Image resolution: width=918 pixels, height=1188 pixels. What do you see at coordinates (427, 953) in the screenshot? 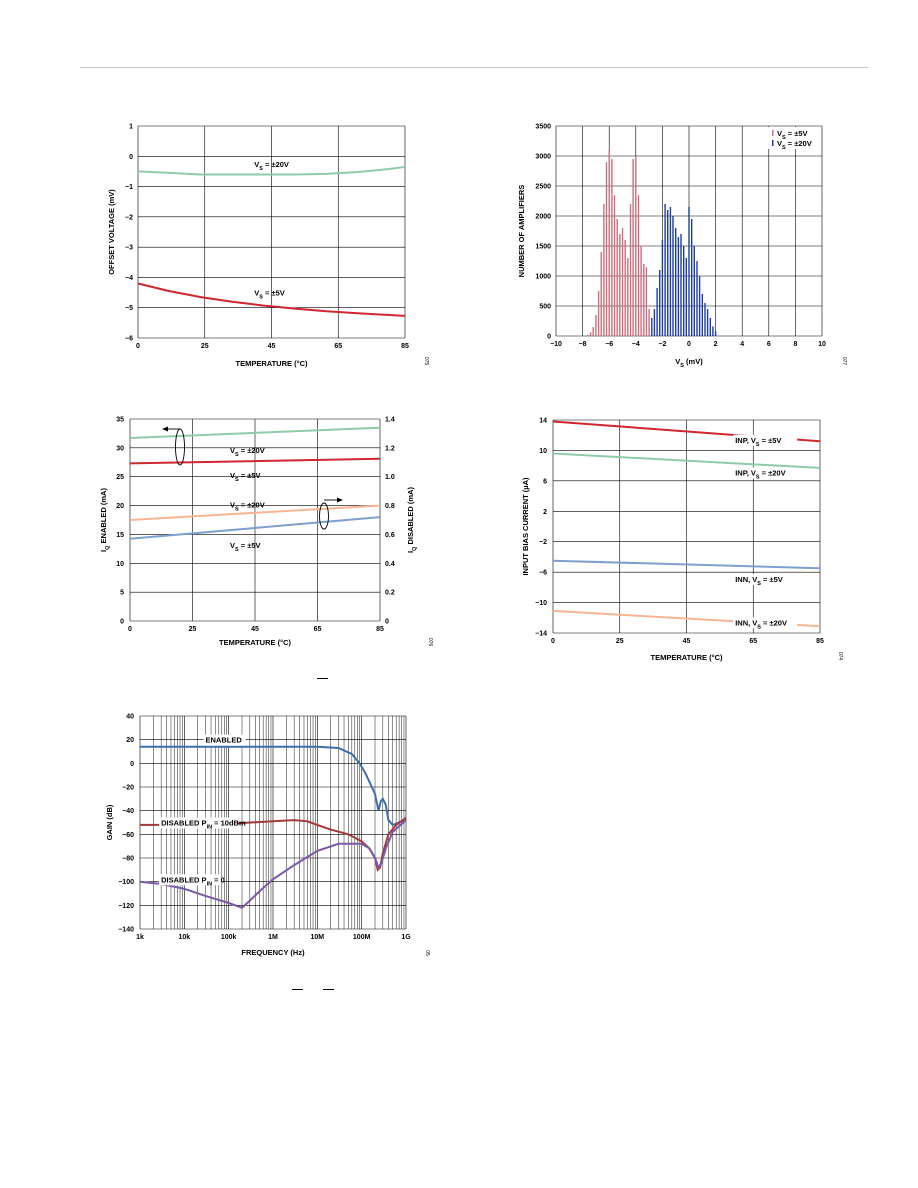
I see `figure-id: 05` at bounding box center [427, 953].